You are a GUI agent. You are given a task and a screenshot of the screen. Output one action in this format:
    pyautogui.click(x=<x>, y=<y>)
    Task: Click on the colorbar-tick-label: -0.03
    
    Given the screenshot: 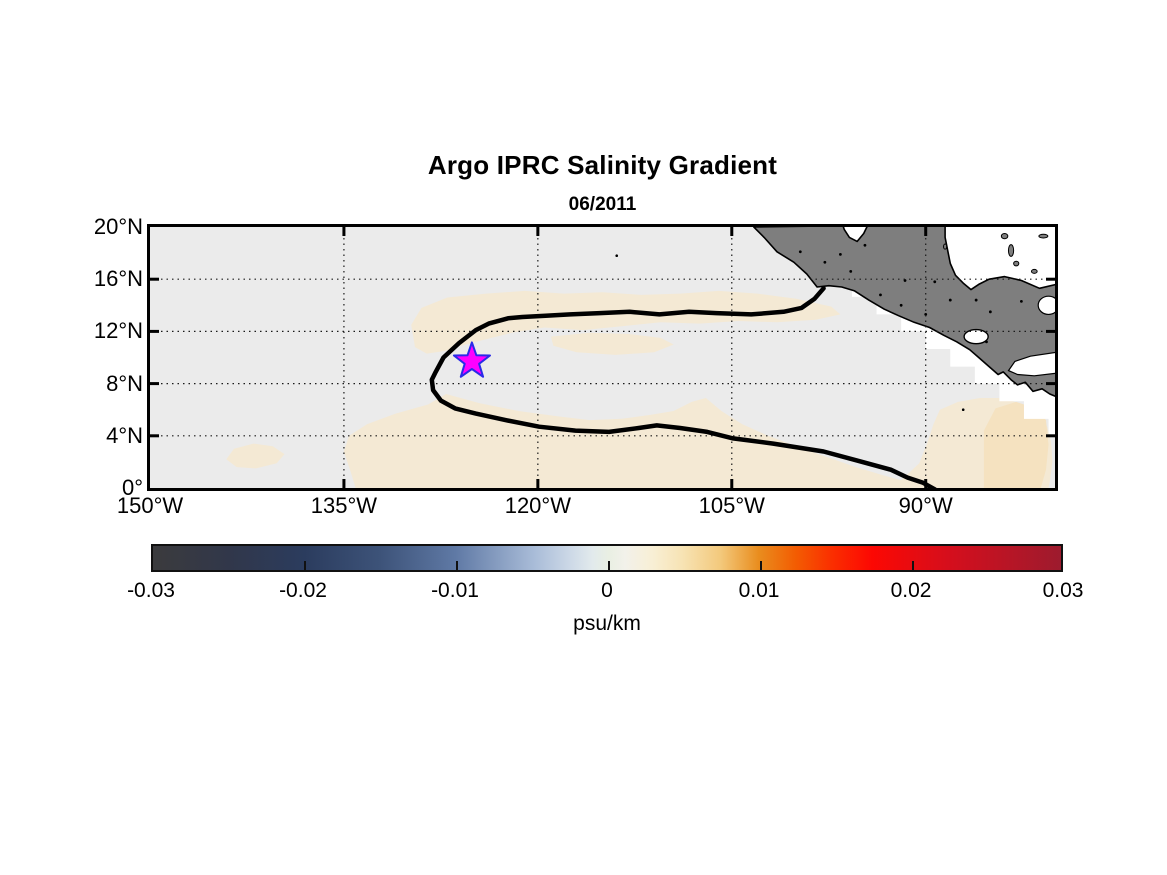 What is the action you would take?
    pyautogui.click(x=151, y=590)
    